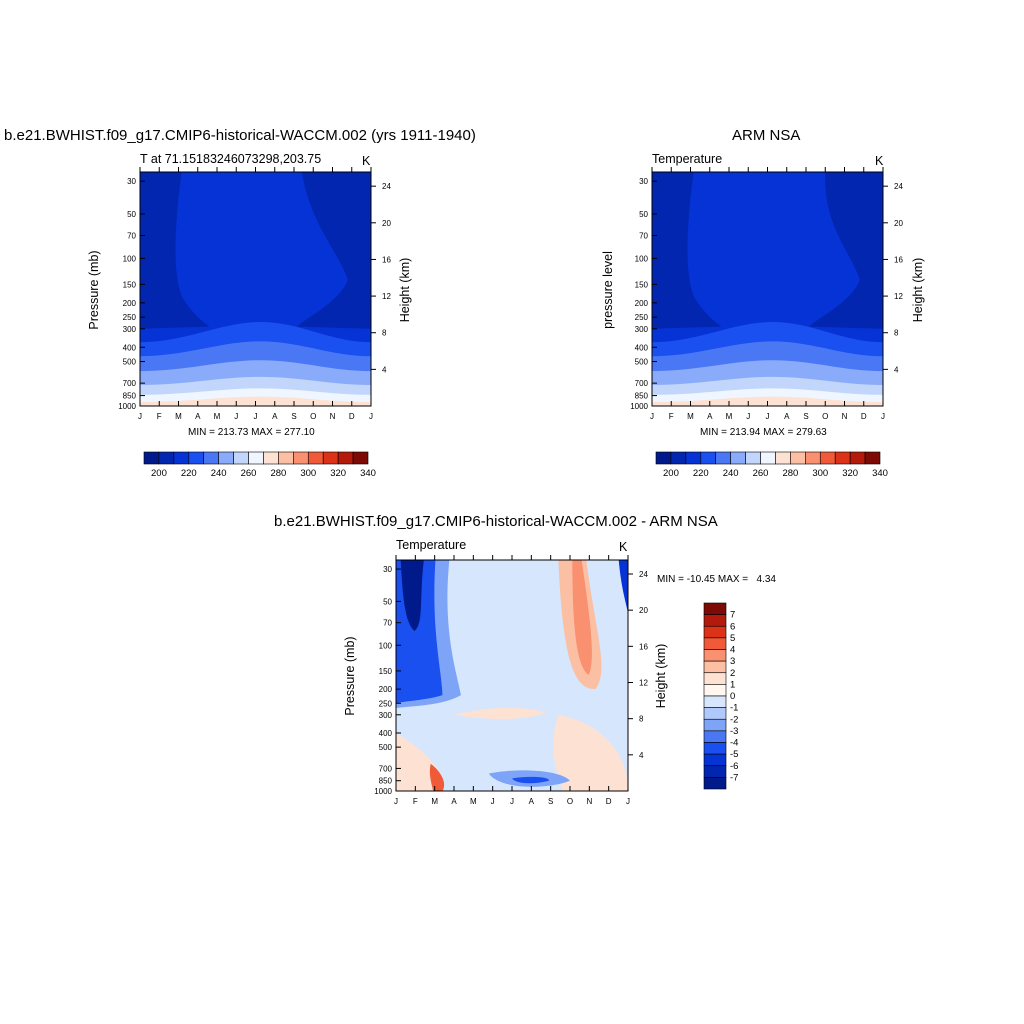 The image size is (1024, 1024). What do you see at coordinates (512, 675) in the screenshot?
I see `diff-frame` at bounding box center [512, 675].